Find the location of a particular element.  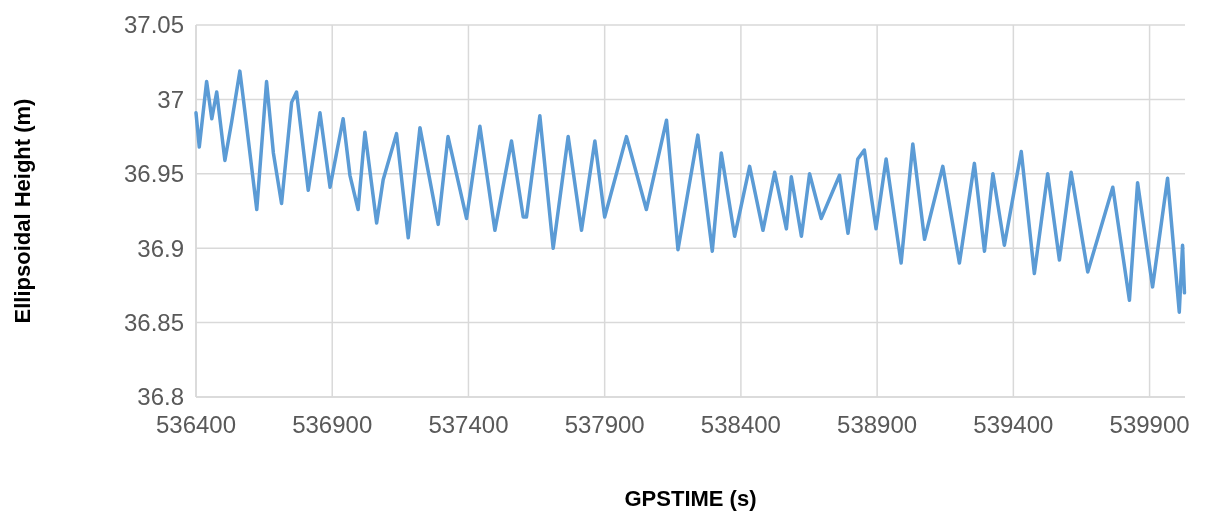

y-tick-label: 36.95 is located at coordinates (153, 174).